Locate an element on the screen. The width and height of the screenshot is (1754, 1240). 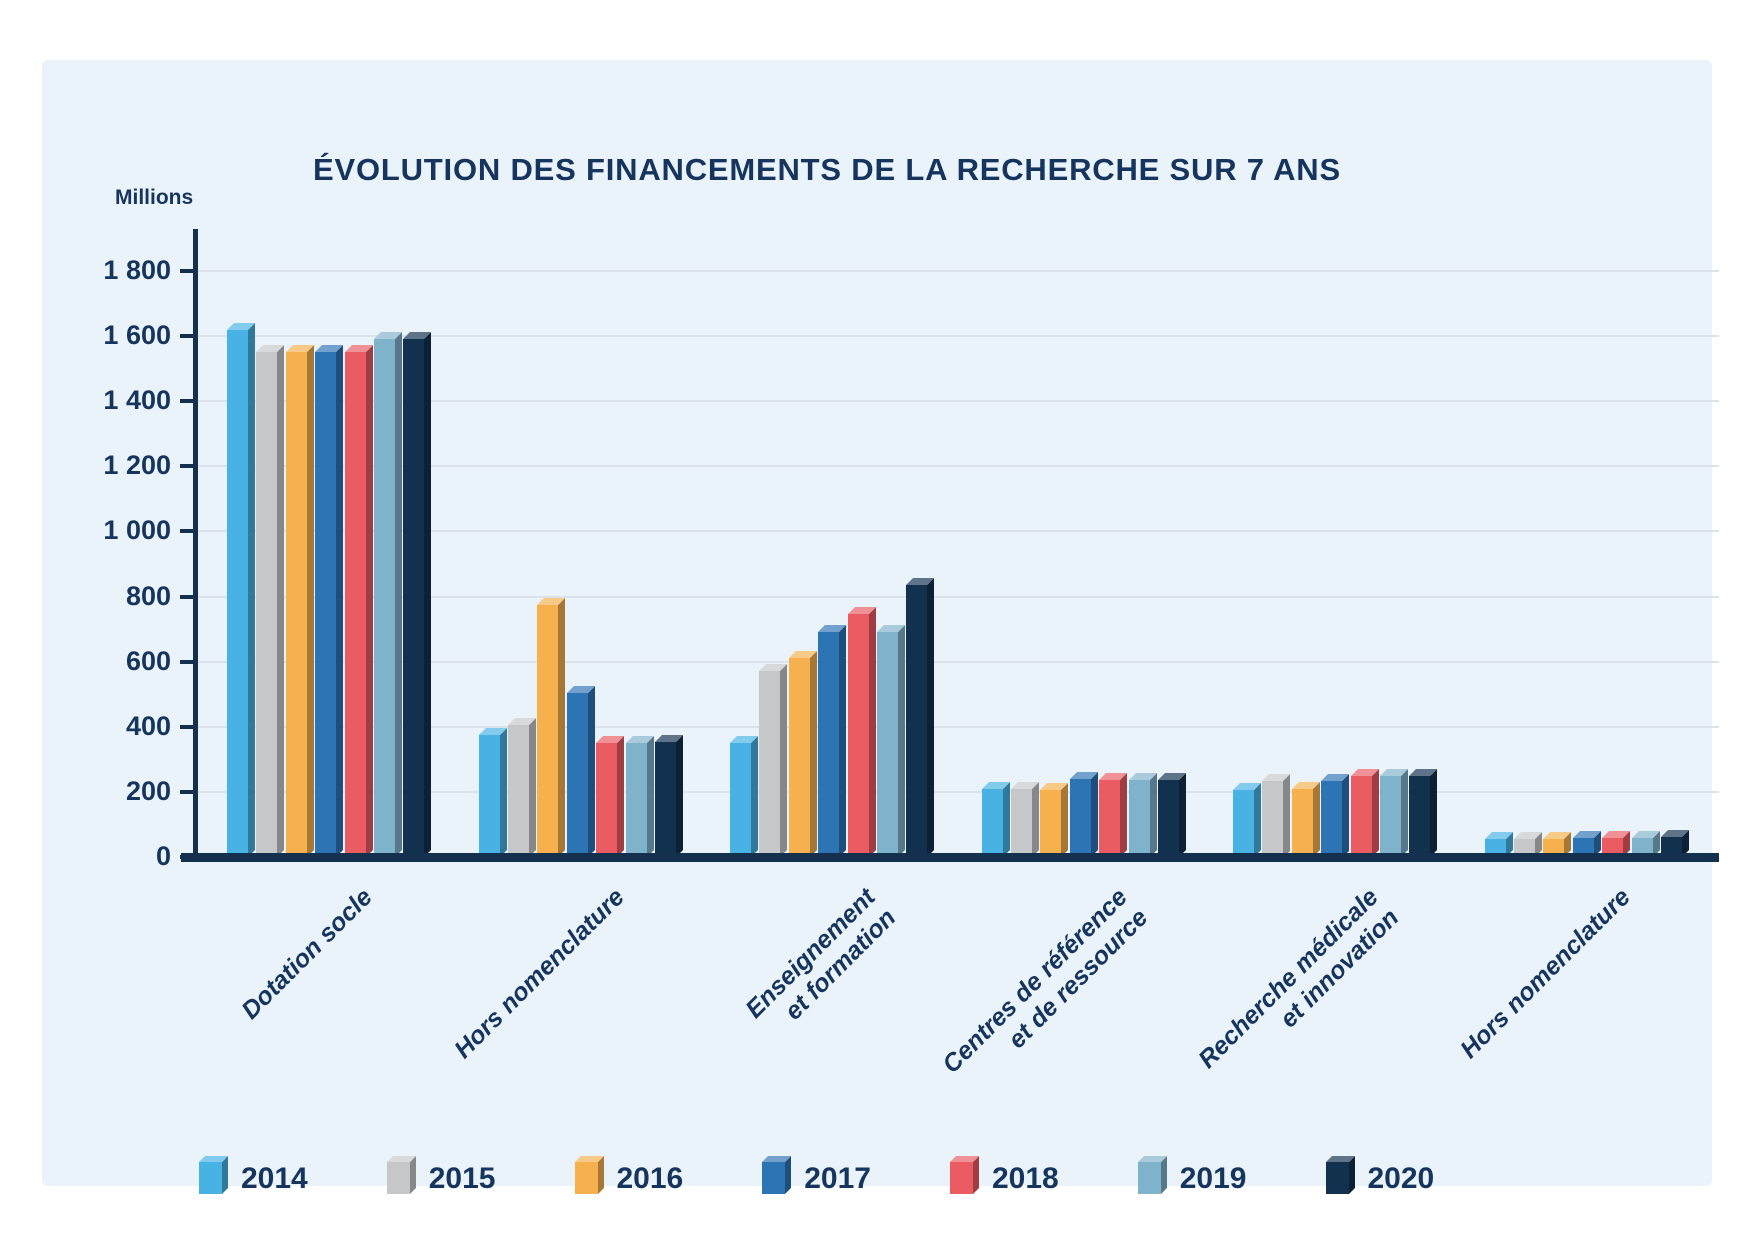
legend-label: 2015 is located at coordinates (462, 1178).